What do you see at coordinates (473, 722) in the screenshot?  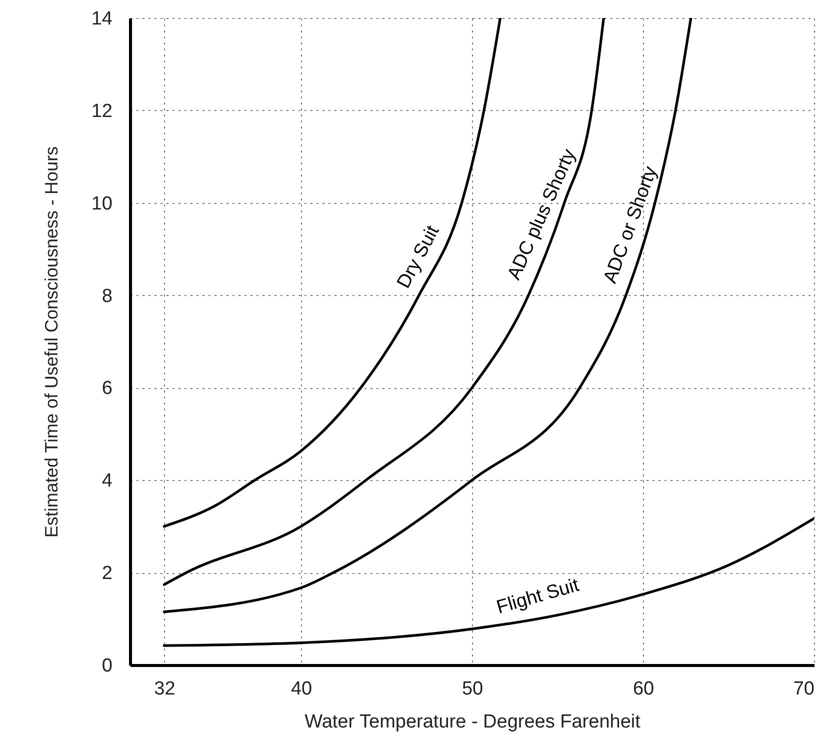 I see `x-axis-title: Water Temperature - Degrees Farenheit` at bounding box center [473, 722].